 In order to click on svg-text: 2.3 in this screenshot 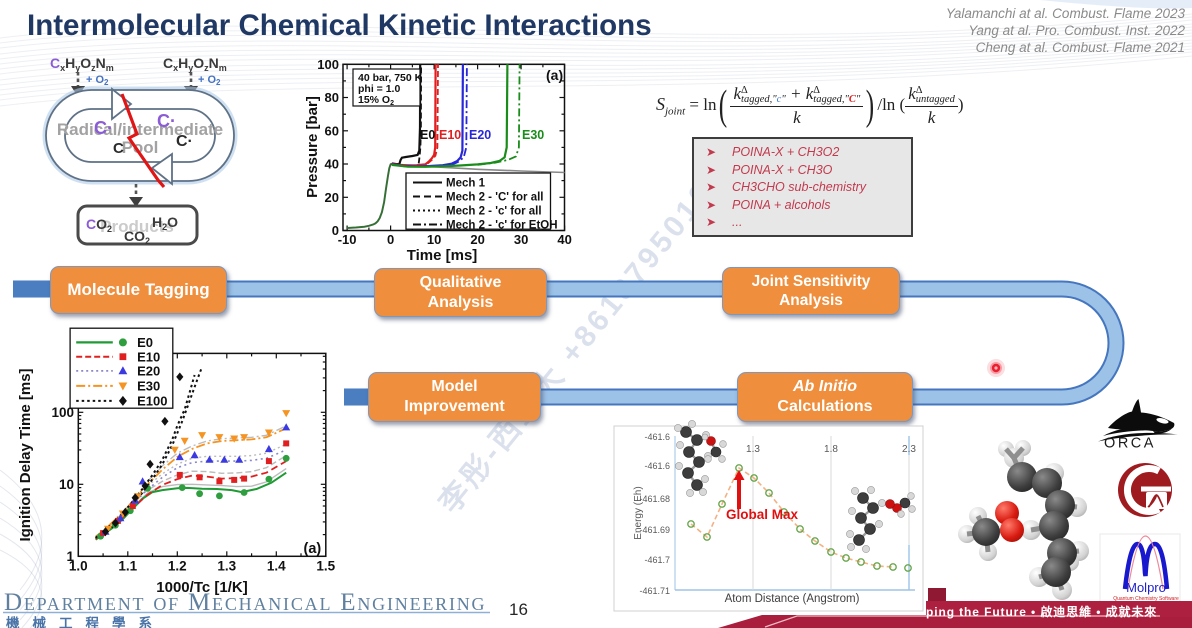, I will do `click(909, 449)`.